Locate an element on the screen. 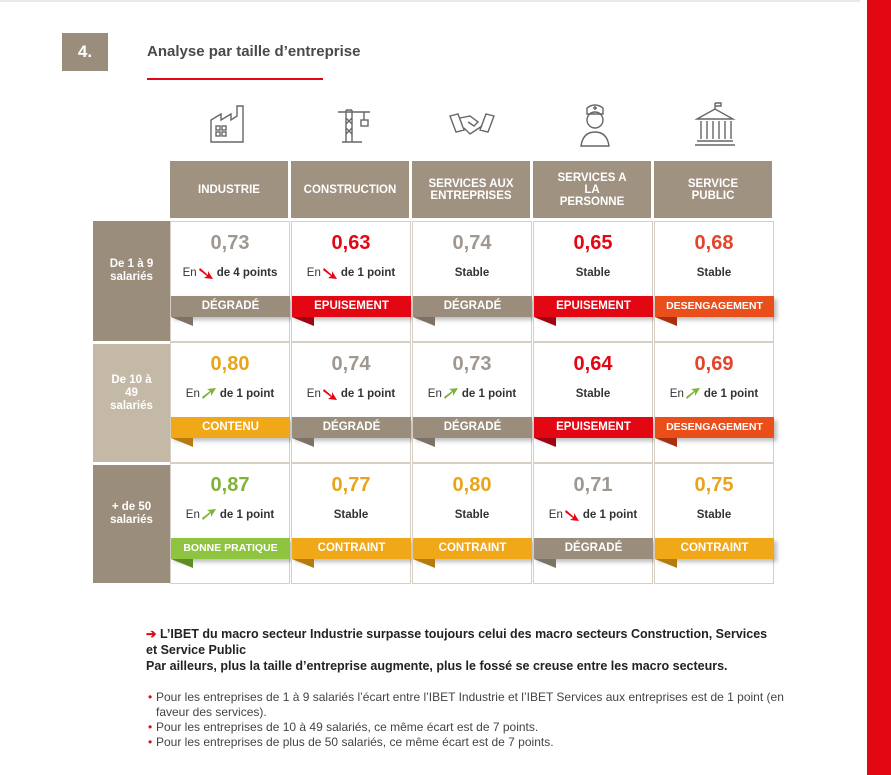 The width and height of the screenshot is (891, 775). top-rule is located at coordinates (430, 1).